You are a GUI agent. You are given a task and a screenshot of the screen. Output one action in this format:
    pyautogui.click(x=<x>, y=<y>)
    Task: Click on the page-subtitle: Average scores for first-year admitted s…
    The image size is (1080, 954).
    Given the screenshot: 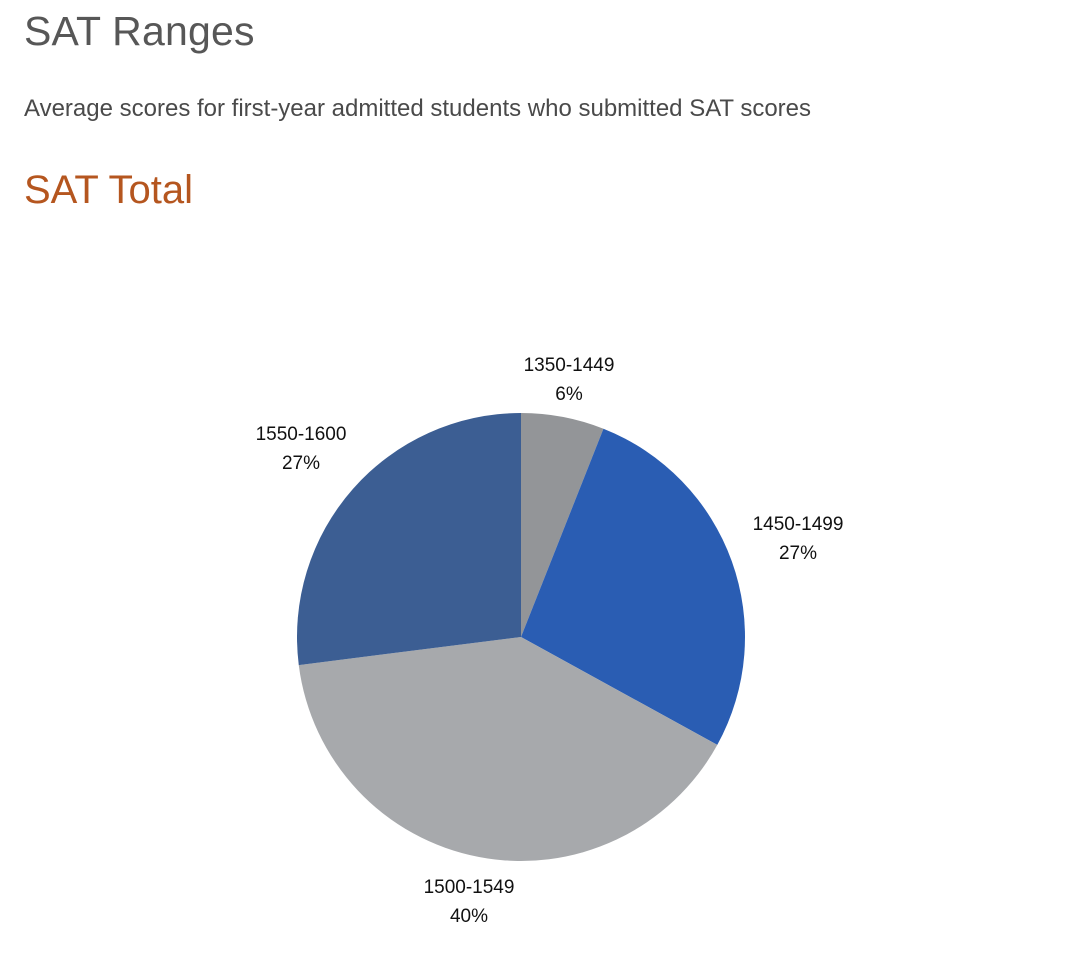 What is the action you would take?
    pyautogui.click(x=418, y=108)
    